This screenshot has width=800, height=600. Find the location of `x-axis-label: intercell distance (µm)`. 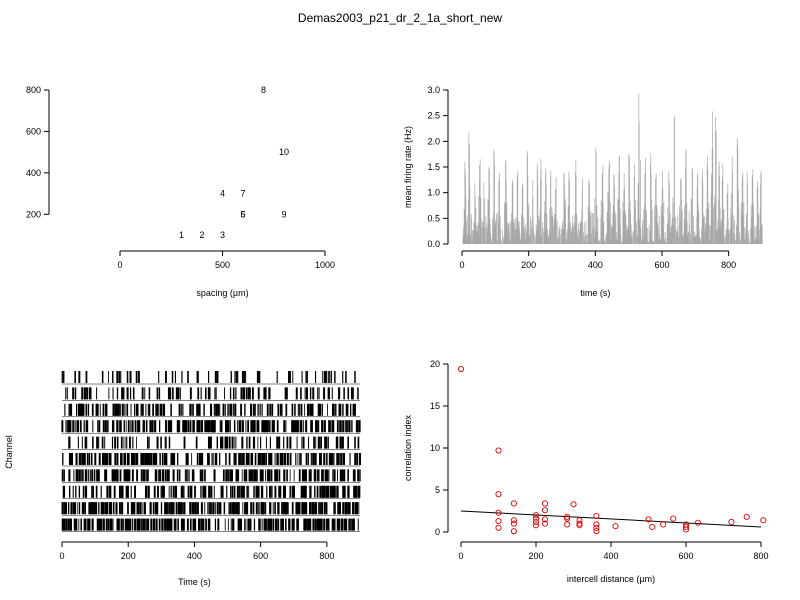

x-axis-label: intercell distance (µm) is located at coordinates (611, 579).